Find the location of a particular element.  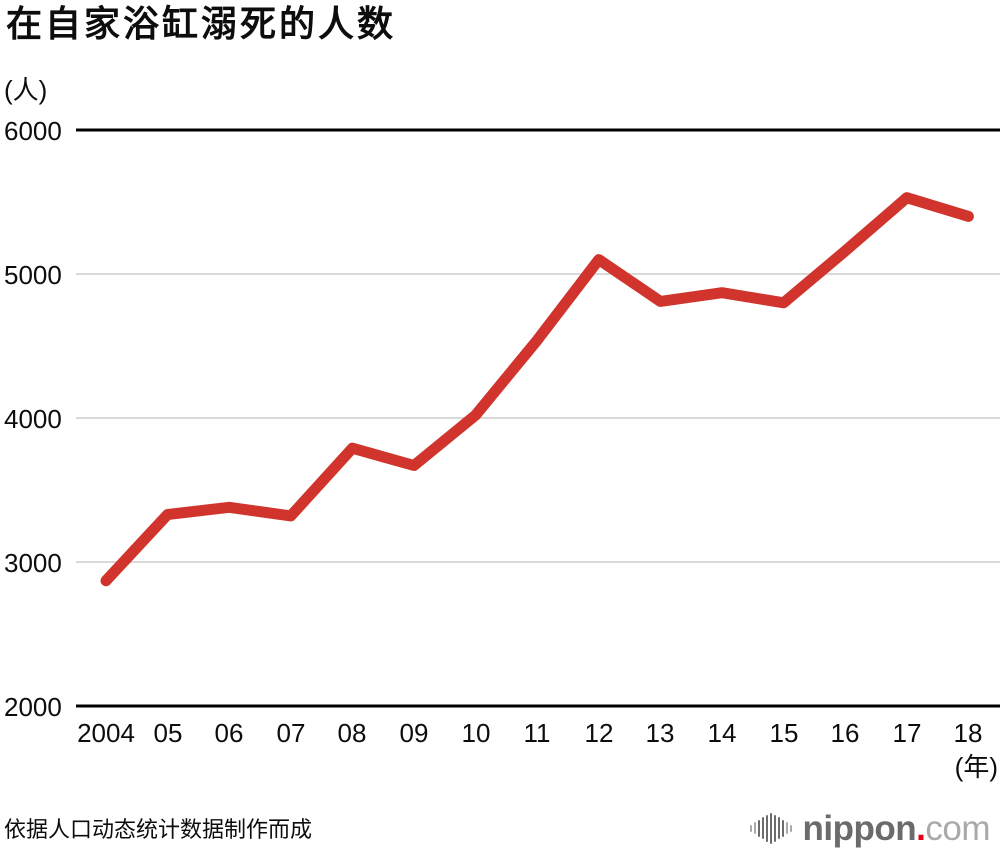

x-tick-label: 06 is located at coordinates (229, 733).